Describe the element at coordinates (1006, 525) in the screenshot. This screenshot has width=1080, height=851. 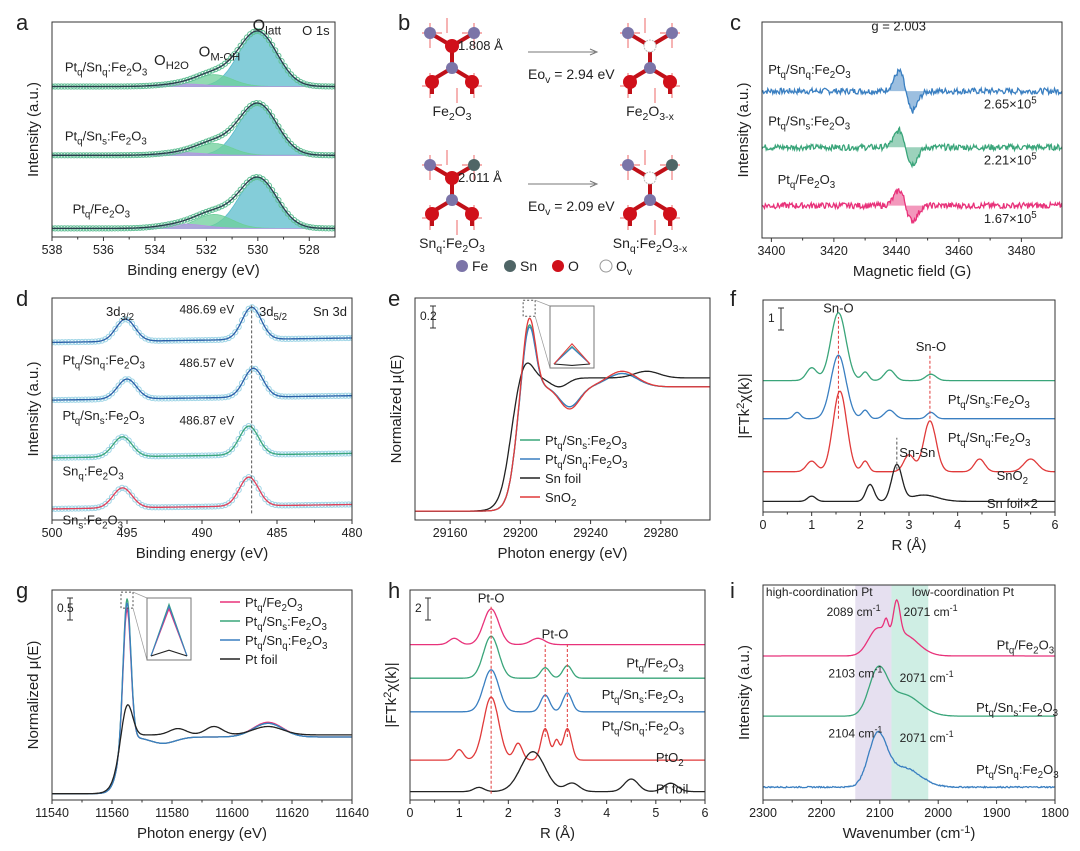
I see `text-run: 5` at that location.